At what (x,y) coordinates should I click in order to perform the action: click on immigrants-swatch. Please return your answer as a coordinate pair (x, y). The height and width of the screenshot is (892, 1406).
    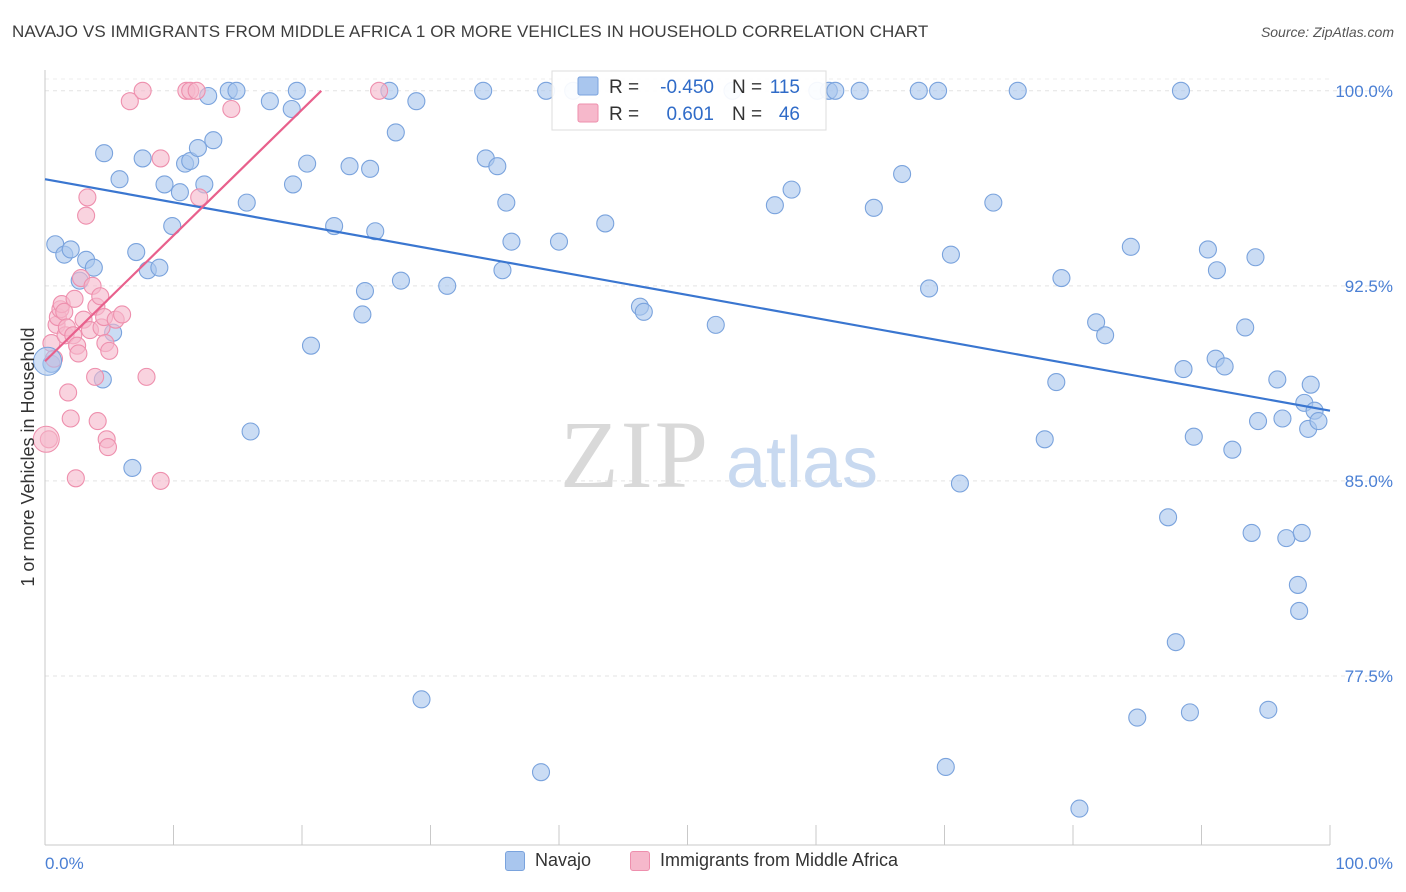
    Looking at the image, I should click on (640, 860).